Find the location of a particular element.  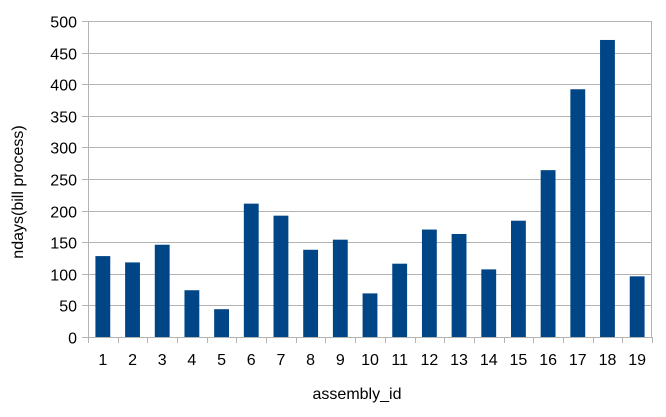

y-tick-label: 150 is located at coordinates (63, 244).